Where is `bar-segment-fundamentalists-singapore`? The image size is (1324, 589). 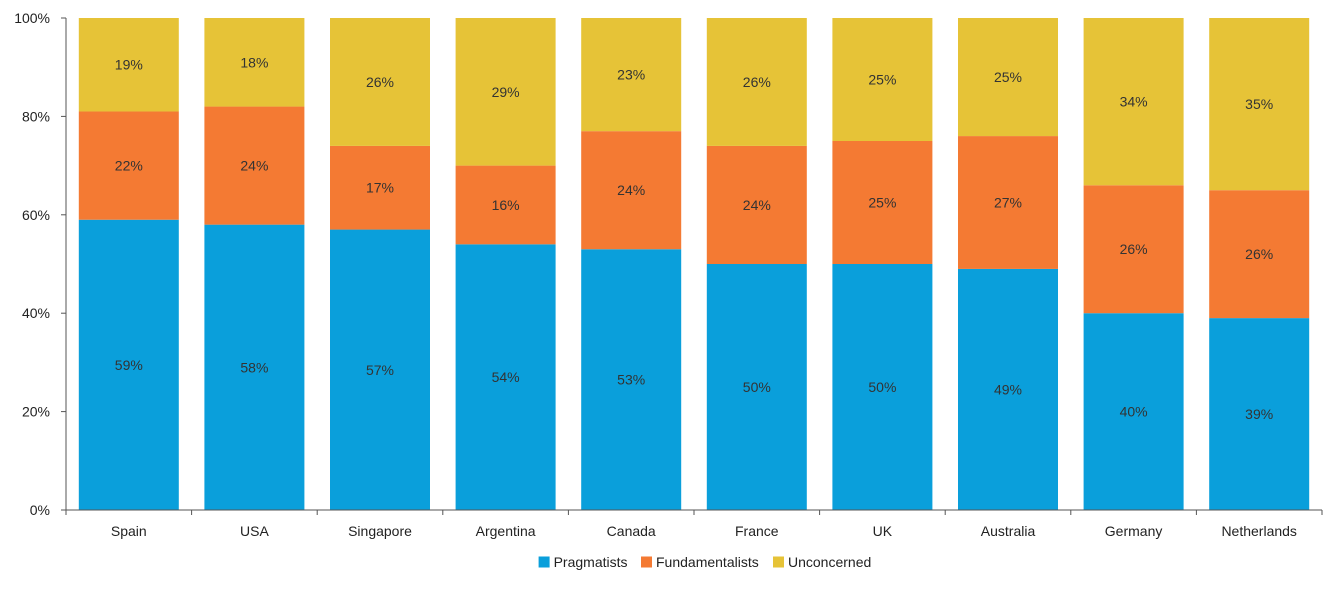 bar-segment-fundamentalists-singapore is located at coordinates (380, 187).